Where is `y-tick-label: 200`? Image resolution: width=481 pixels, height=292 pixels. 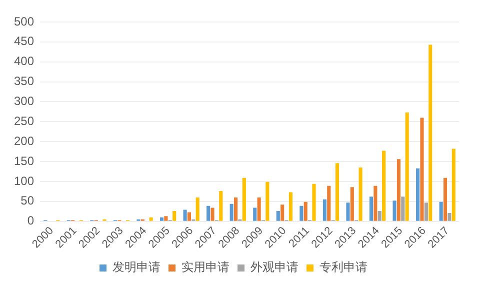
y-tick-label: 200 is located at coordinates (24, 141).